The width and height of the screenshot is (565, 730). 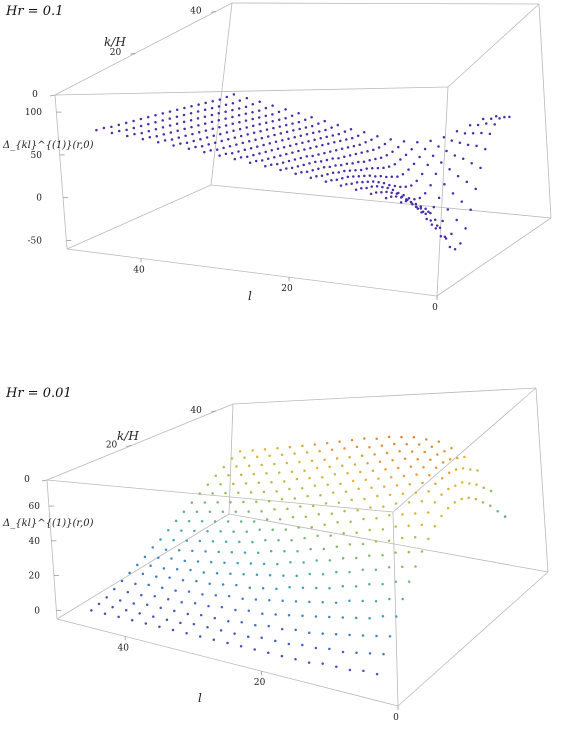 What do you see at coordinates (139, 270) in the screenshot?
I see `y-tick-label: 40` at bounding box center [139, 270].